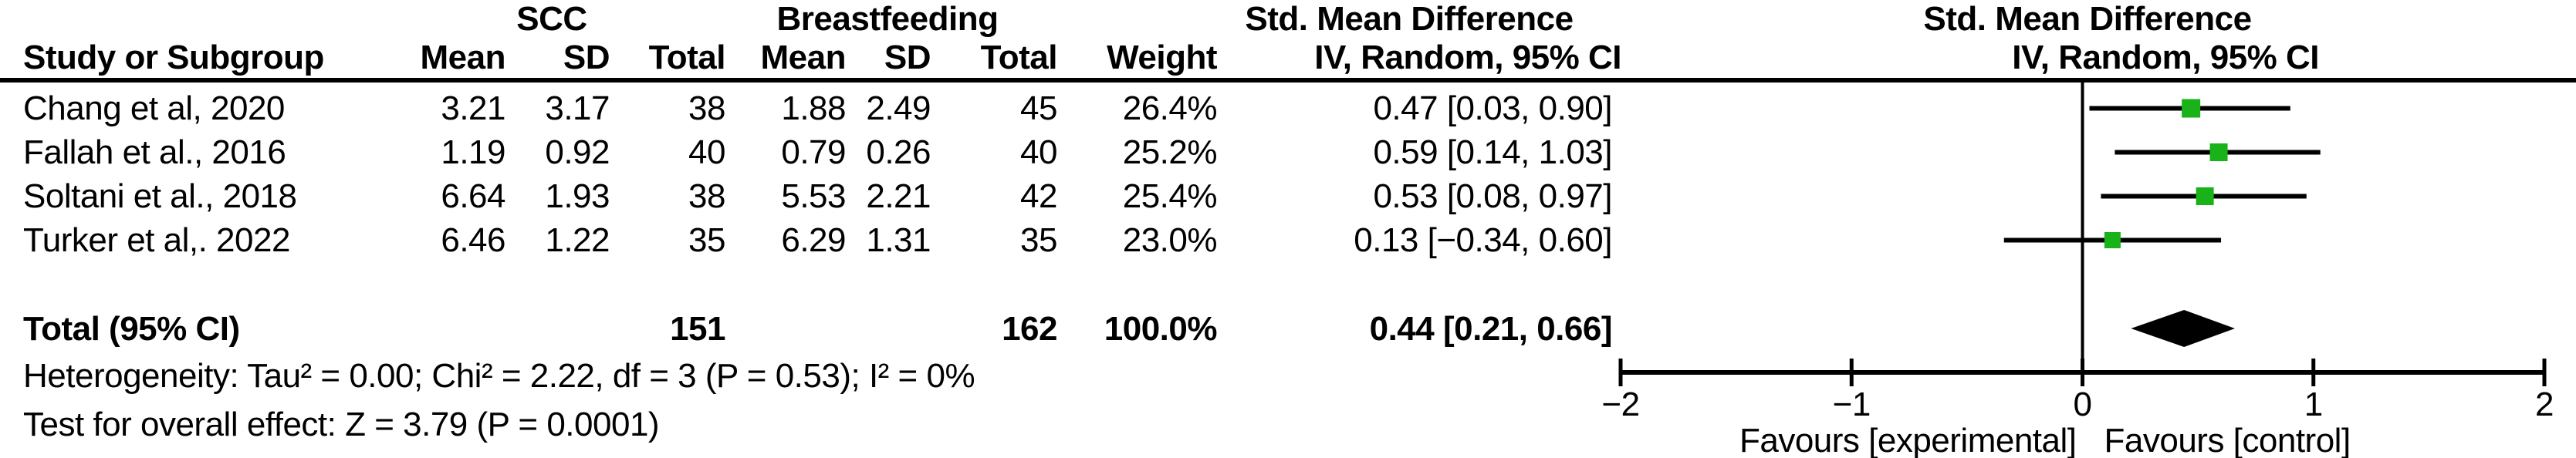 The image size is (2576, 458). Describe the element at coordinates (1467, 57) in the screenshot. I see `col-ci-table: IV, Random, 95% CI` at that location.